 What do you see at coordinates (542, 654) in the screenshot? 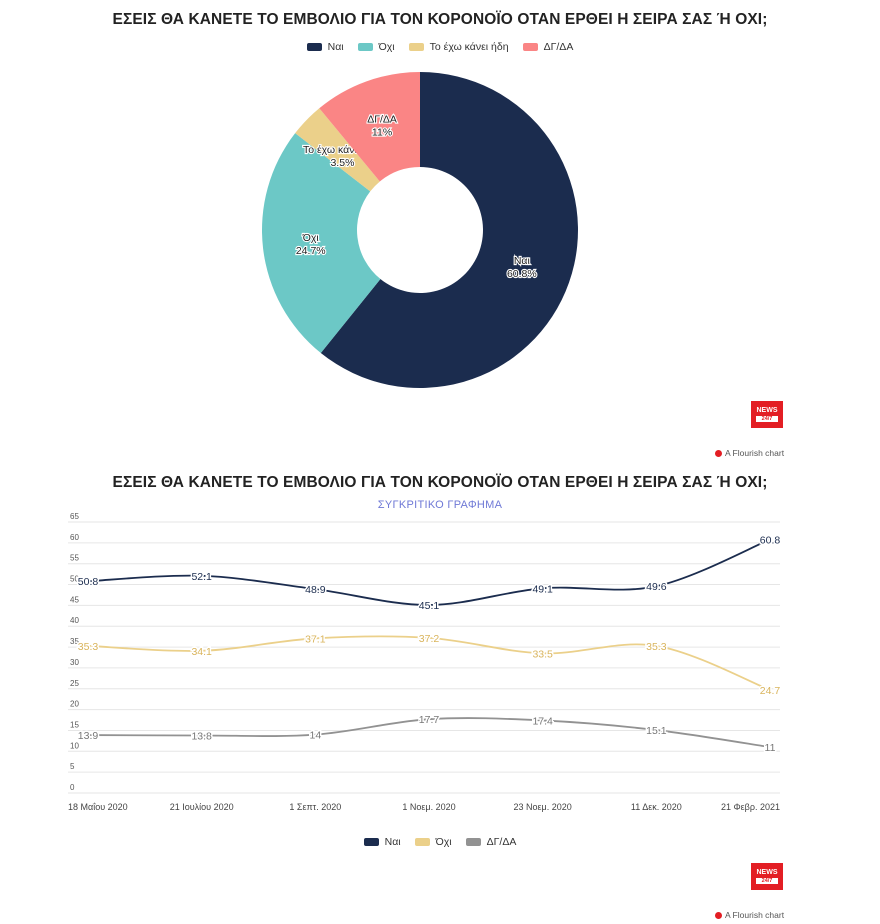
I see `data-label-no: 33.5` at bounding box center [542, 654].